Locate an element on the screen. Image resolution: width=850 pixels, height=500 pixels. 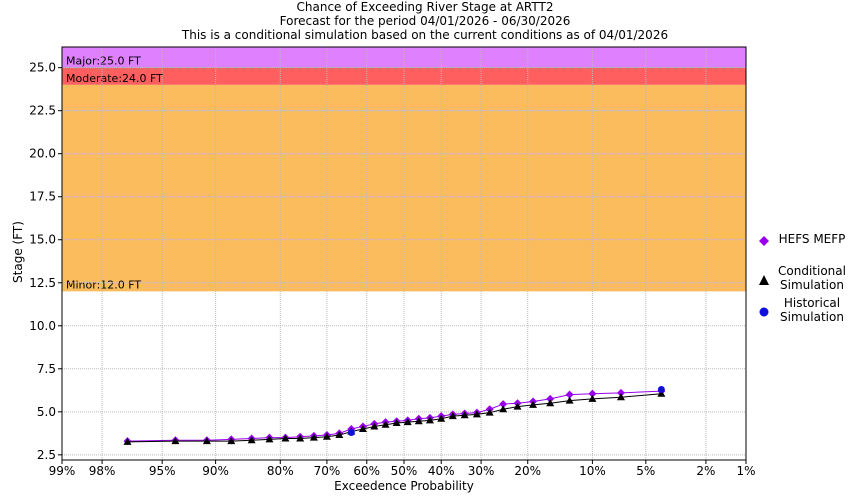
y-tick-label: 25.0 is located at coordinates (42, 68).